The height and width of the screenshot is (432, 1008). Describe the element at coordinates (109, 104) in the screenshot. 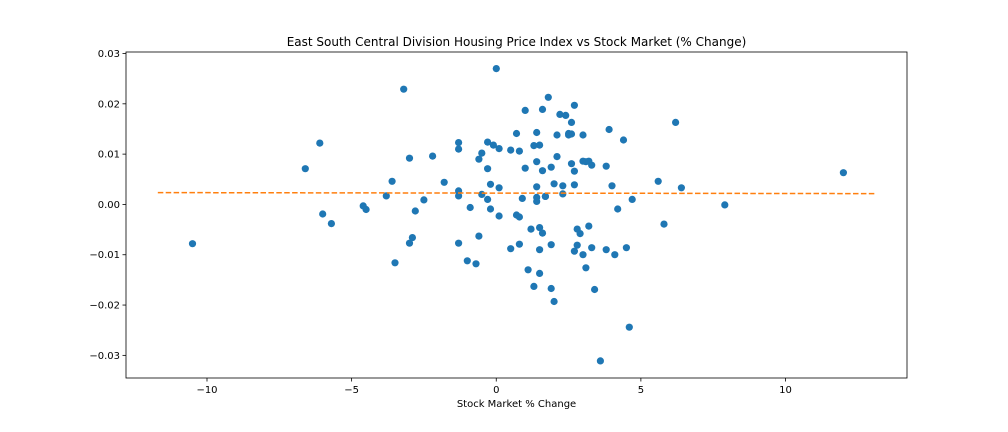

I see `y-tick-label: 0.02` at that location.